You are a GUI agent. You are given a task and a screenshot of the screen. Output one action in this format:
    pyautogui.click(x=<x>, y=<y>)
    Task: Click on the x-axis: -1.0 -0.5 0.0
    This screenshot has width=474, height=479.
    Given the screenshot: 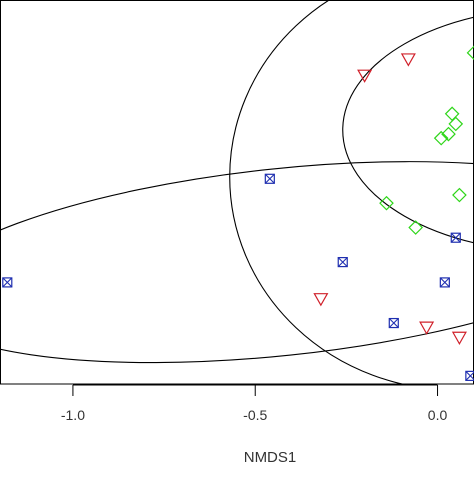 What is the action you would take?
    pyautogui.click(x=254, y=404)
    